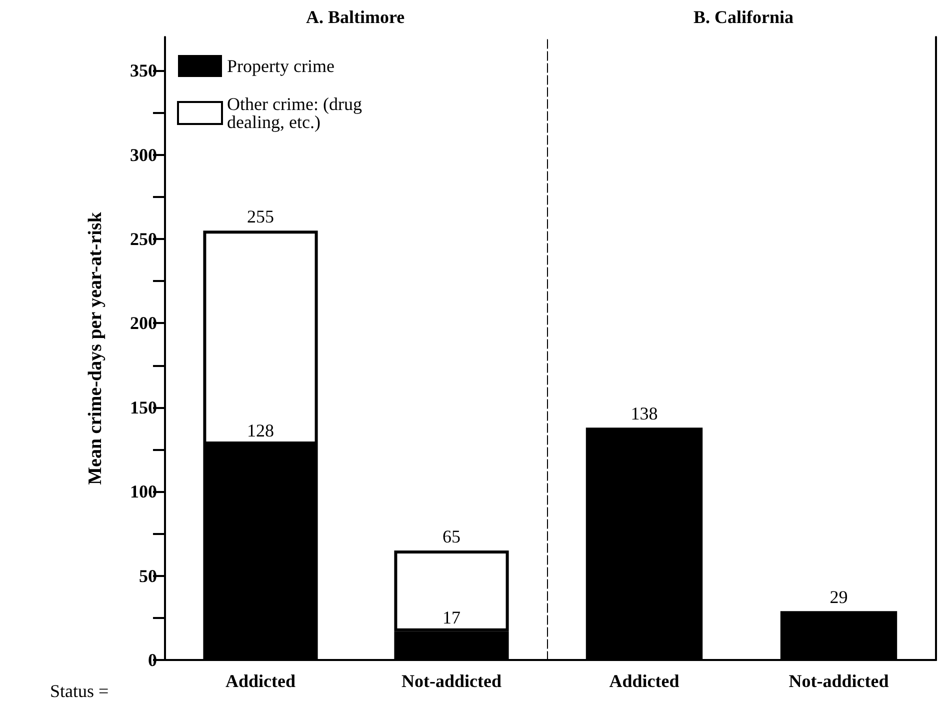 The width and height of the screenshot is (940, 712). I want to click on y-tick-label: 350, so click(143, 70).